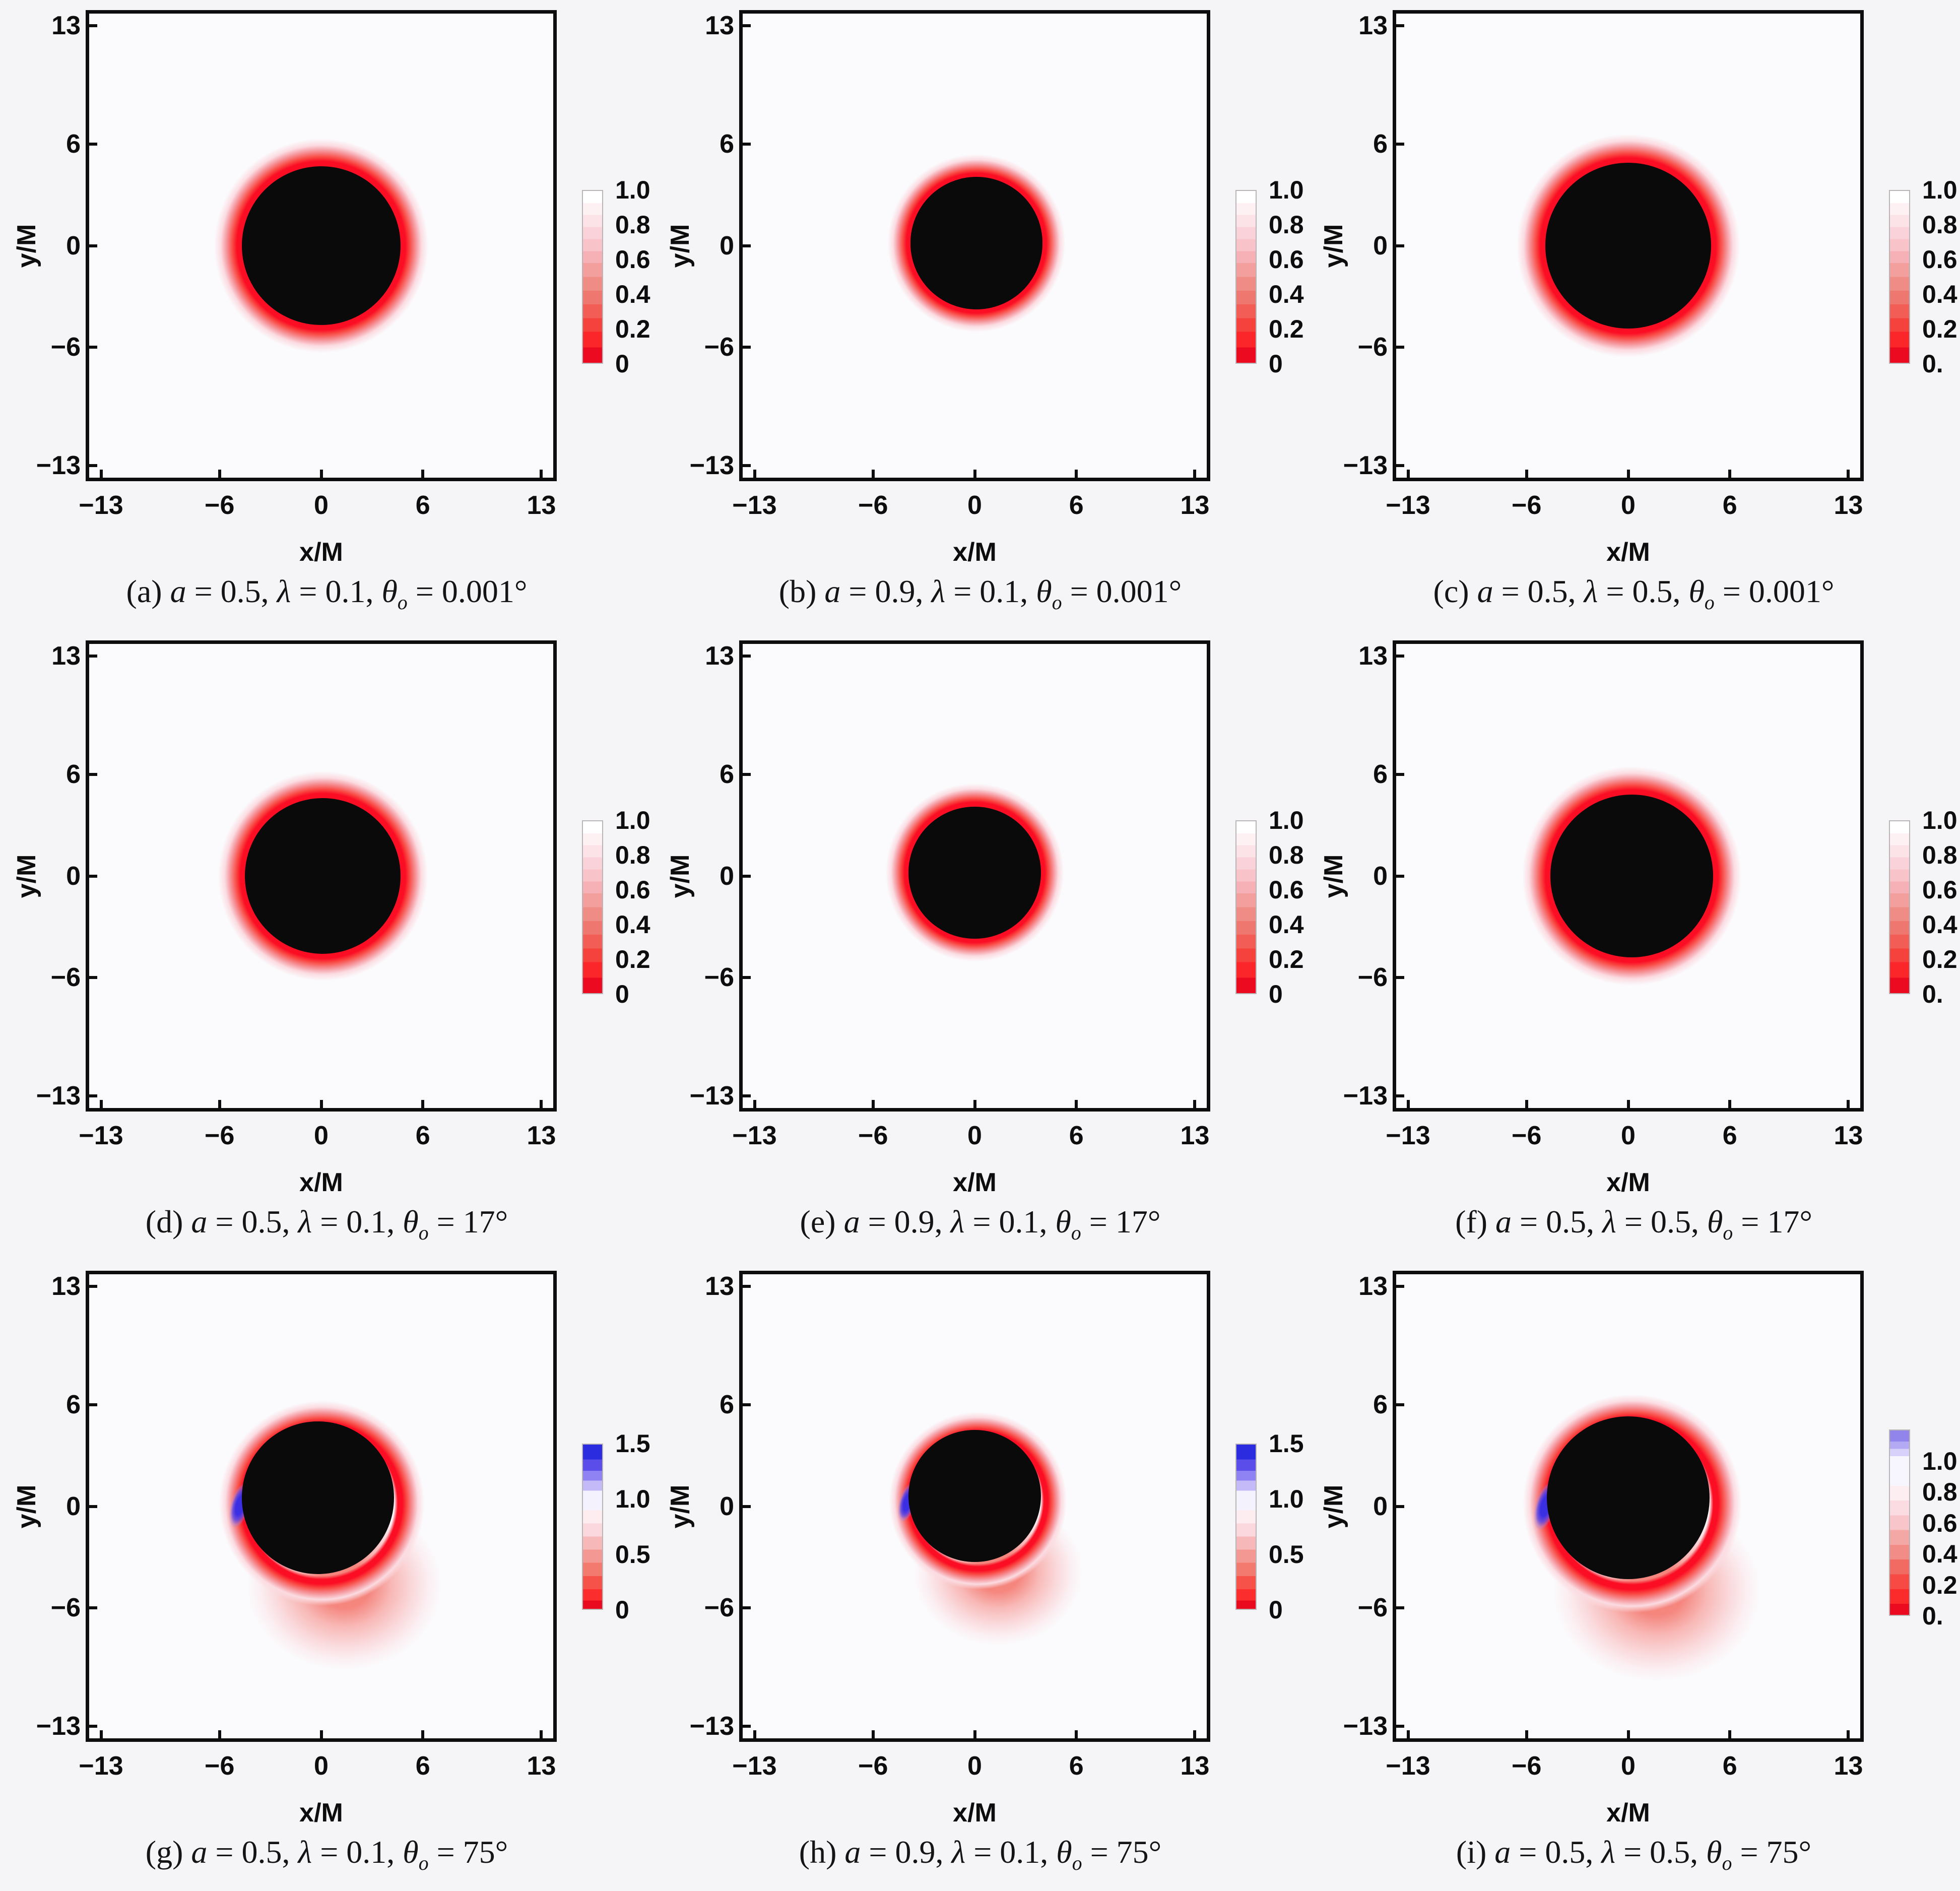 This screenshot has width=1960, height=1891. I want to click on caption-text: (a), so click(148, 591).